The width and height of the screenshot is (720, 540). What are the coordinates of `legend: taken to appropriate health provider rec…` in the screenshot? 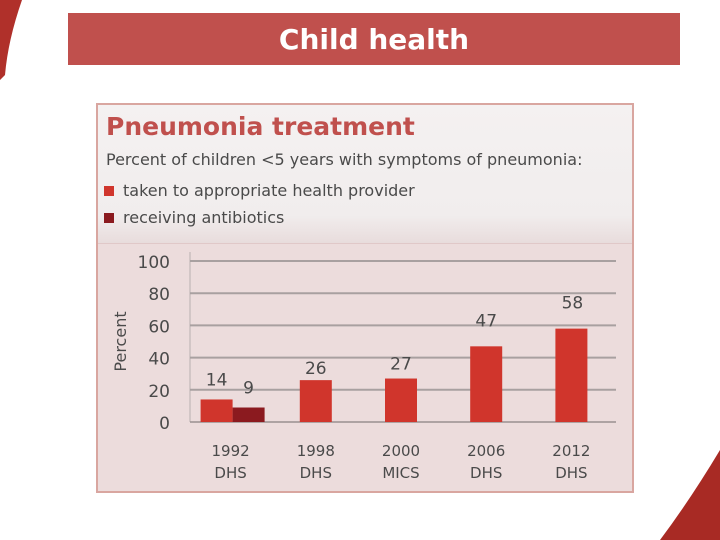 It's located at (259, 204).